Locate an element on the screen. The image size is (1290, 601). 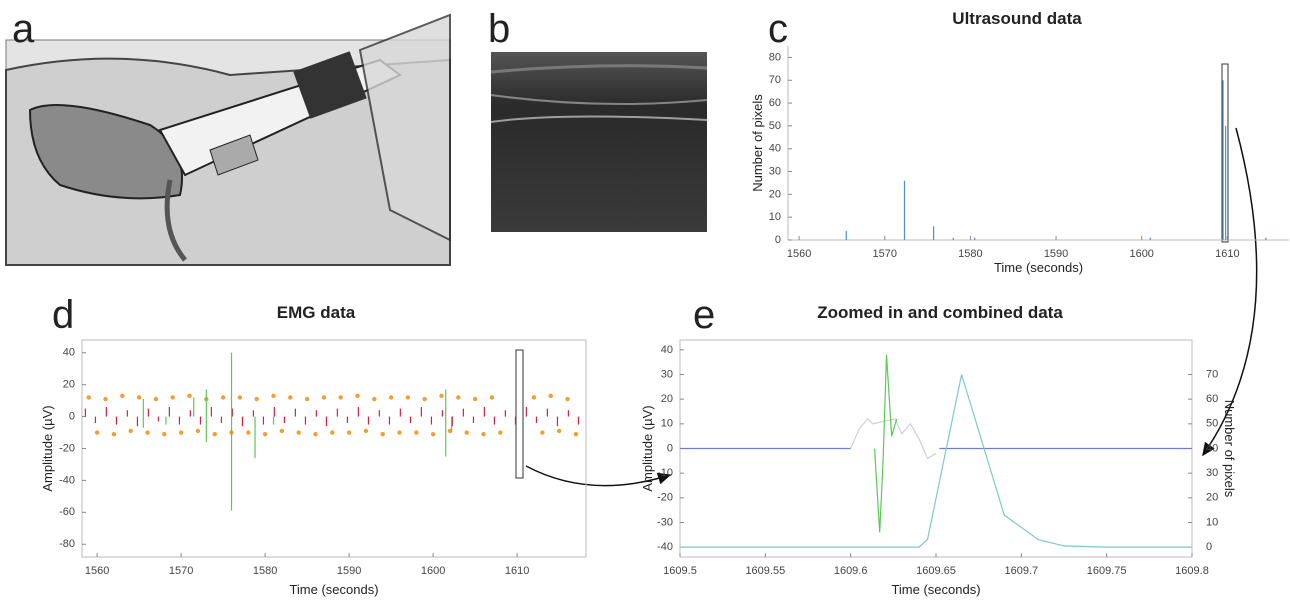
y2-tick-label: 70 is located at coordinates (1212, 374).